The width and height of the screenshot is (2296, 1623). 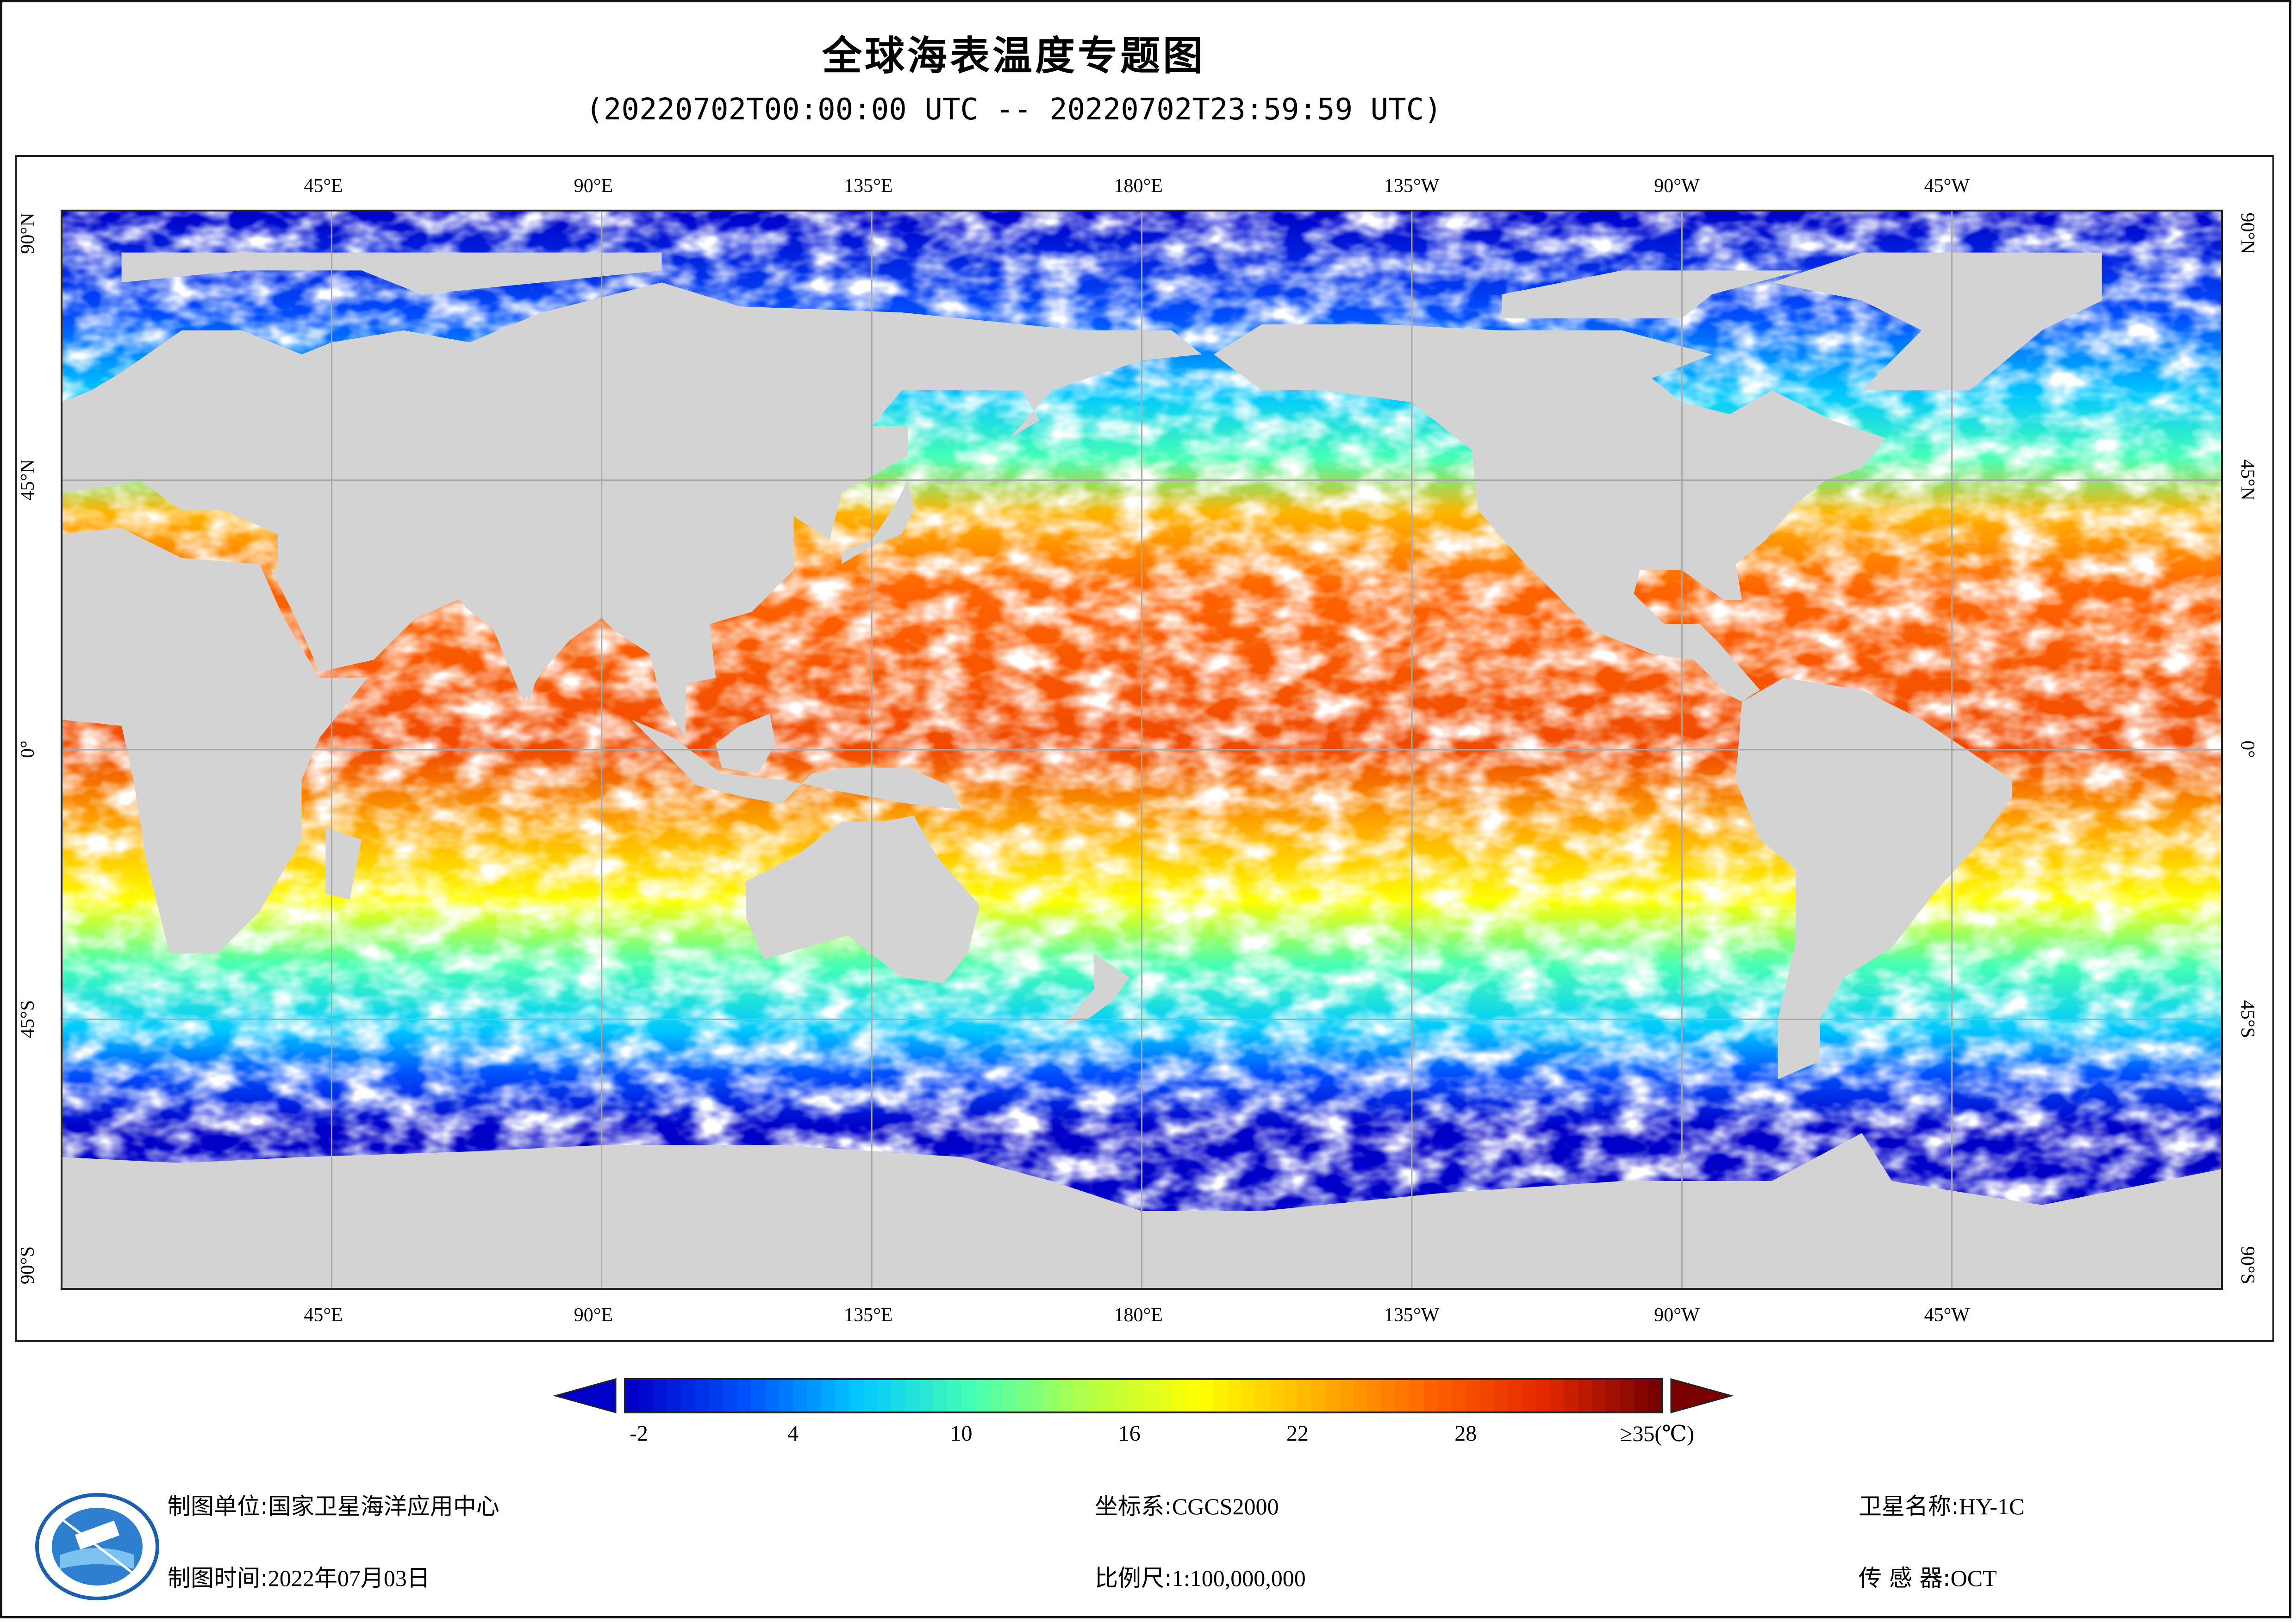 I want to click on madagascar-land, so click(x=343, y=863).